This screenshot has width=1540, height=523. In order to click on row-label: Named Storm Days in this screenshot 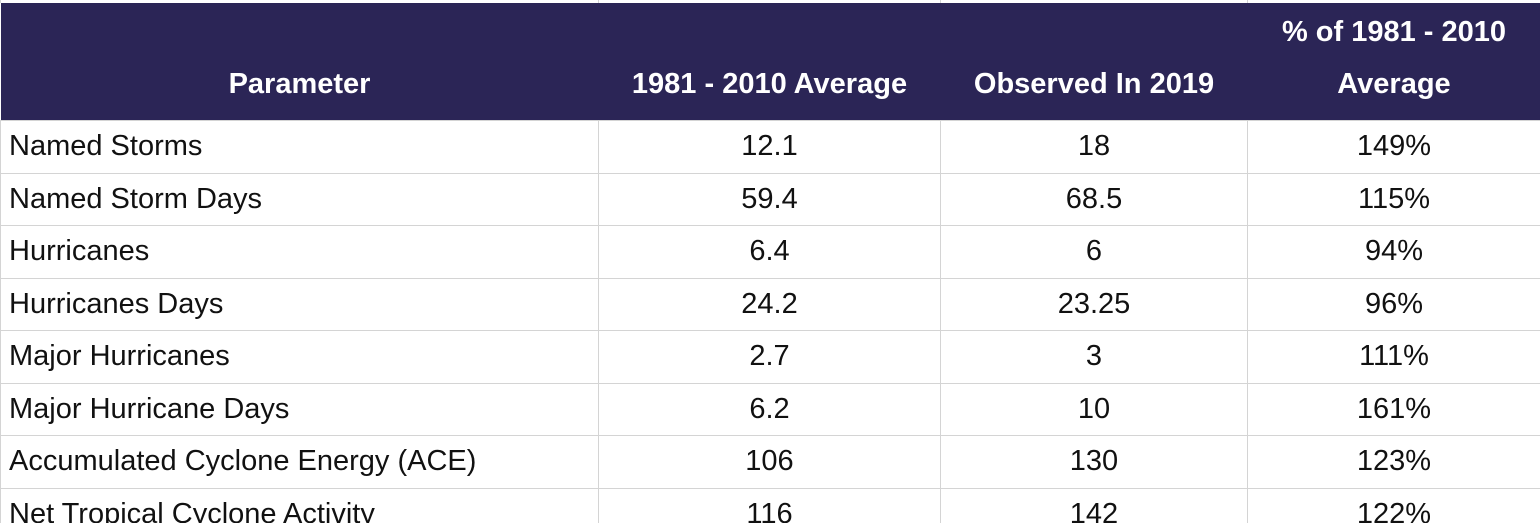, I will do `click(299, 199)`.